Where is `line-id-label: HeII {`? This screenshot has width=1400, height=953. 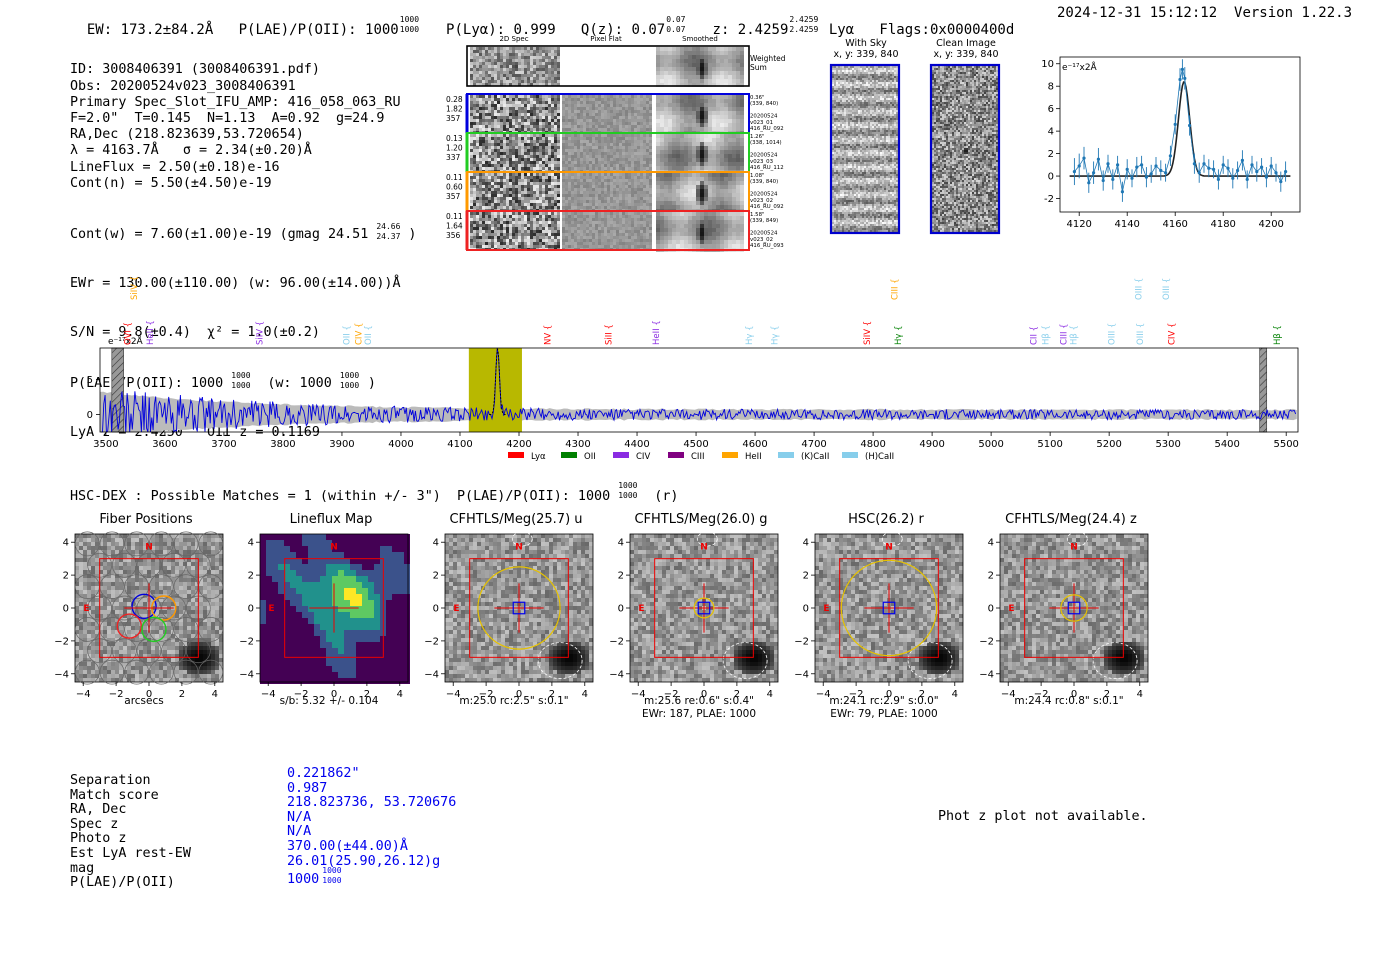
line-id-label: HeII { is located at coordinates (151, 332).